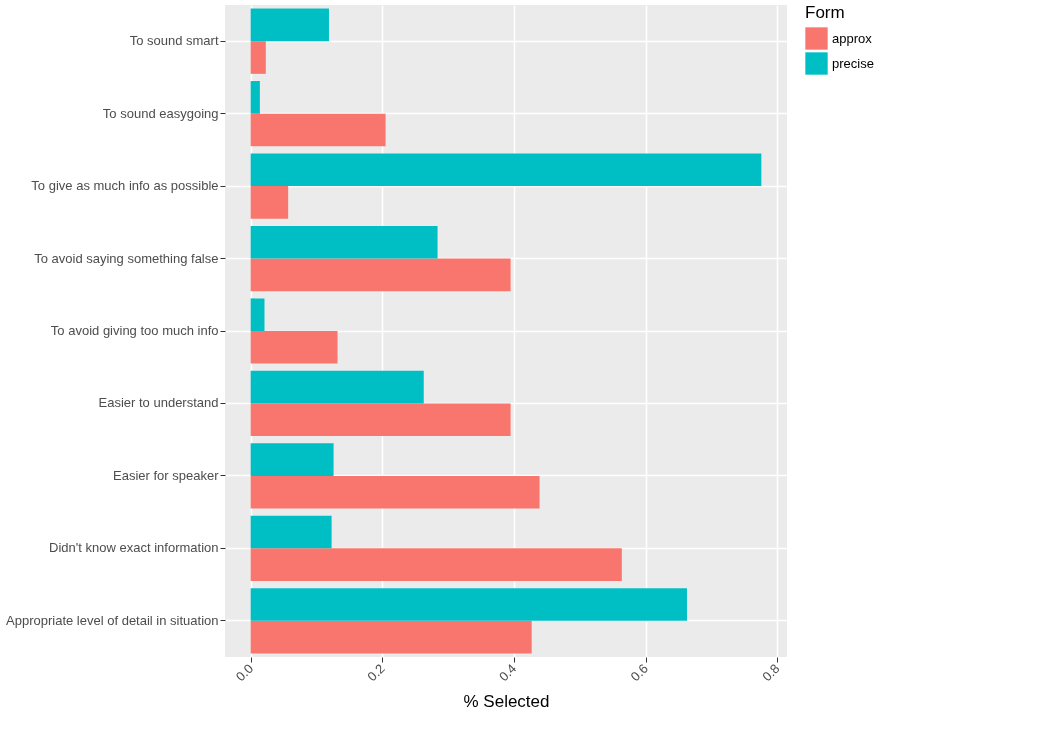  Describe the element at coordinates (852, 38) in the screenshot. I see `legend-label: approx` at that location.